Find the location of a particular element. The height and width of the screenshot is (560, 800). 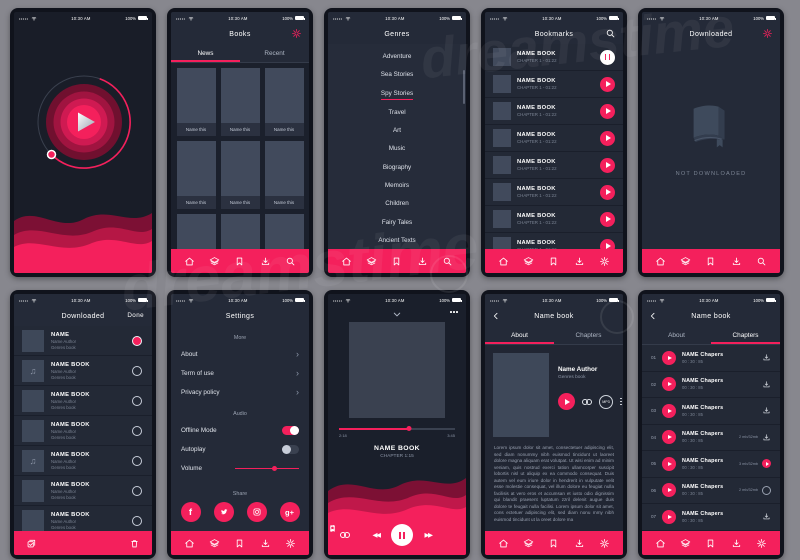

kebab-menu-icon is located at coordinates (621, 401).